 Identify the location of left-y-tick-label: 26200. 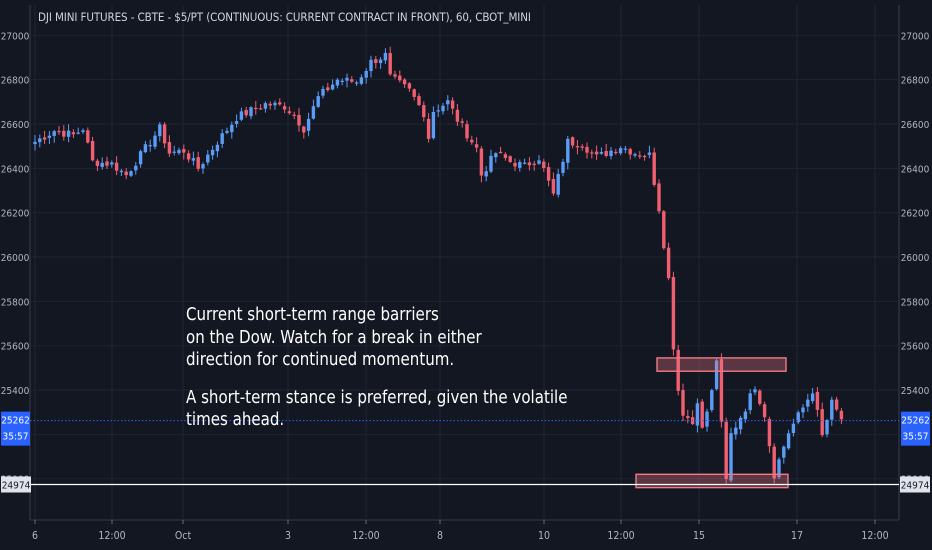
(15, 214).